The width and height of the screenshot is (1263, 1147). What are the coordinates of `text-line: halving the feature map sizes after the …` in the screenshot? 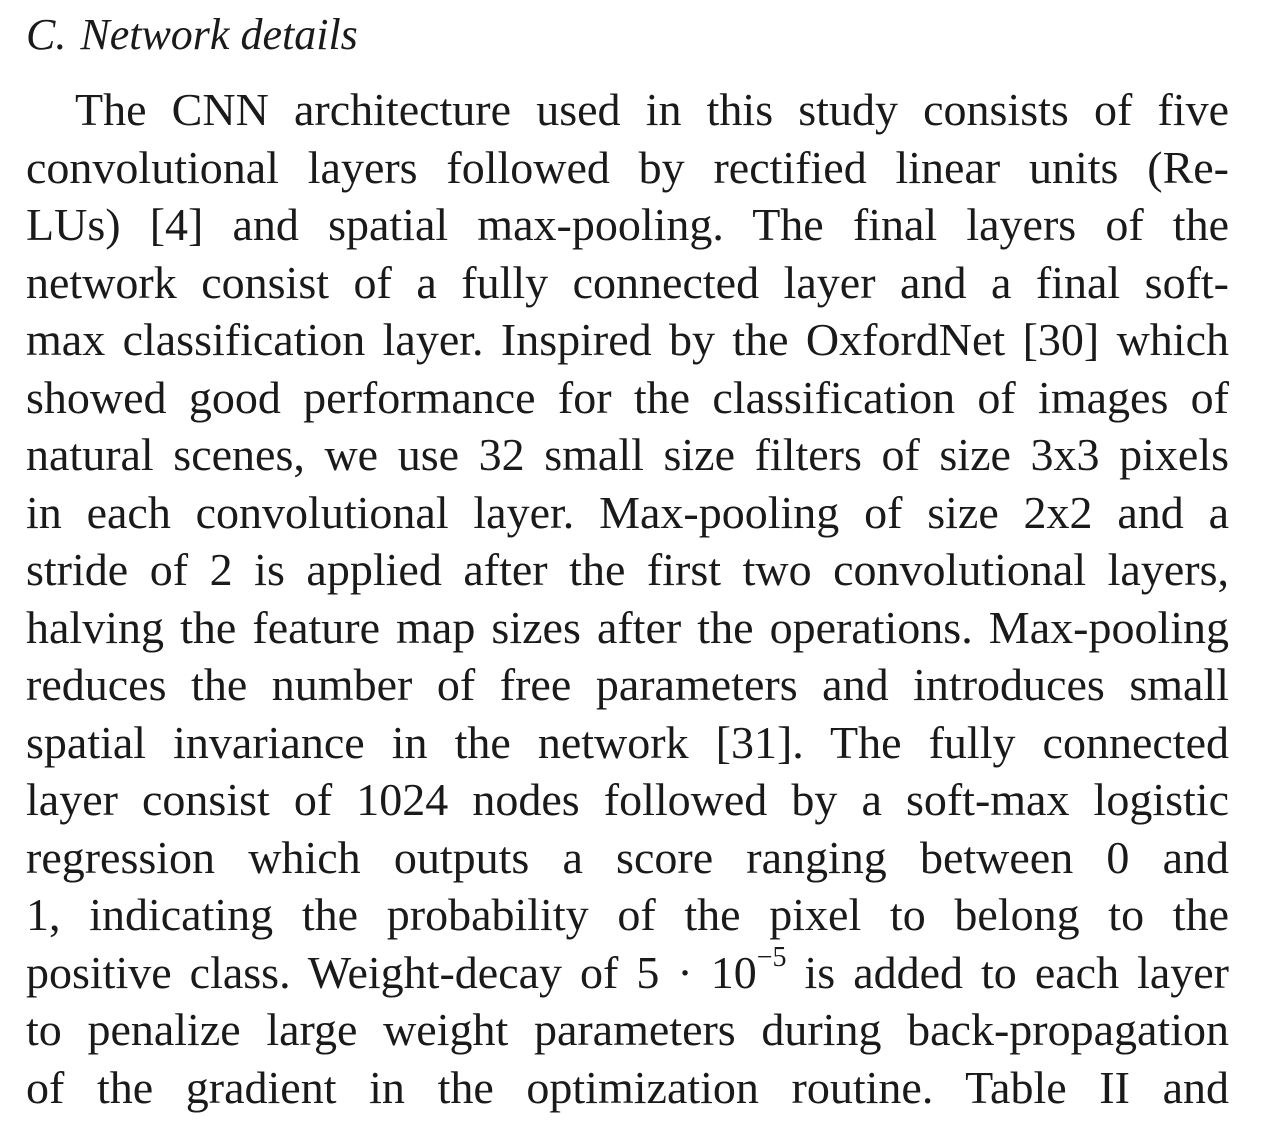 It's located at (627, 627).